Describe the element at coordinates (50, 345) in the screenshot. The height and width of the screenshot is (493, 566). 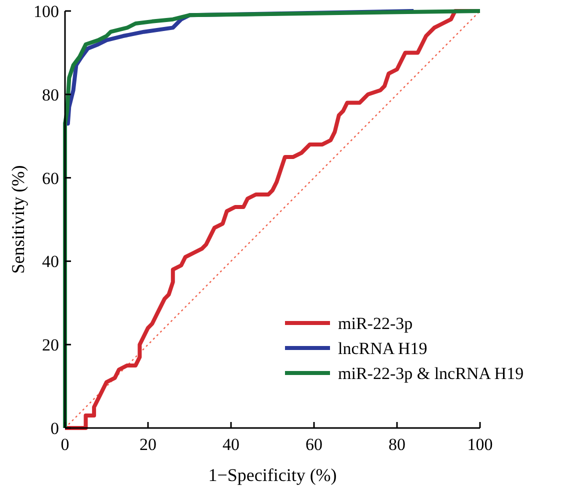
I see `y-tick-label: 20` at that location.